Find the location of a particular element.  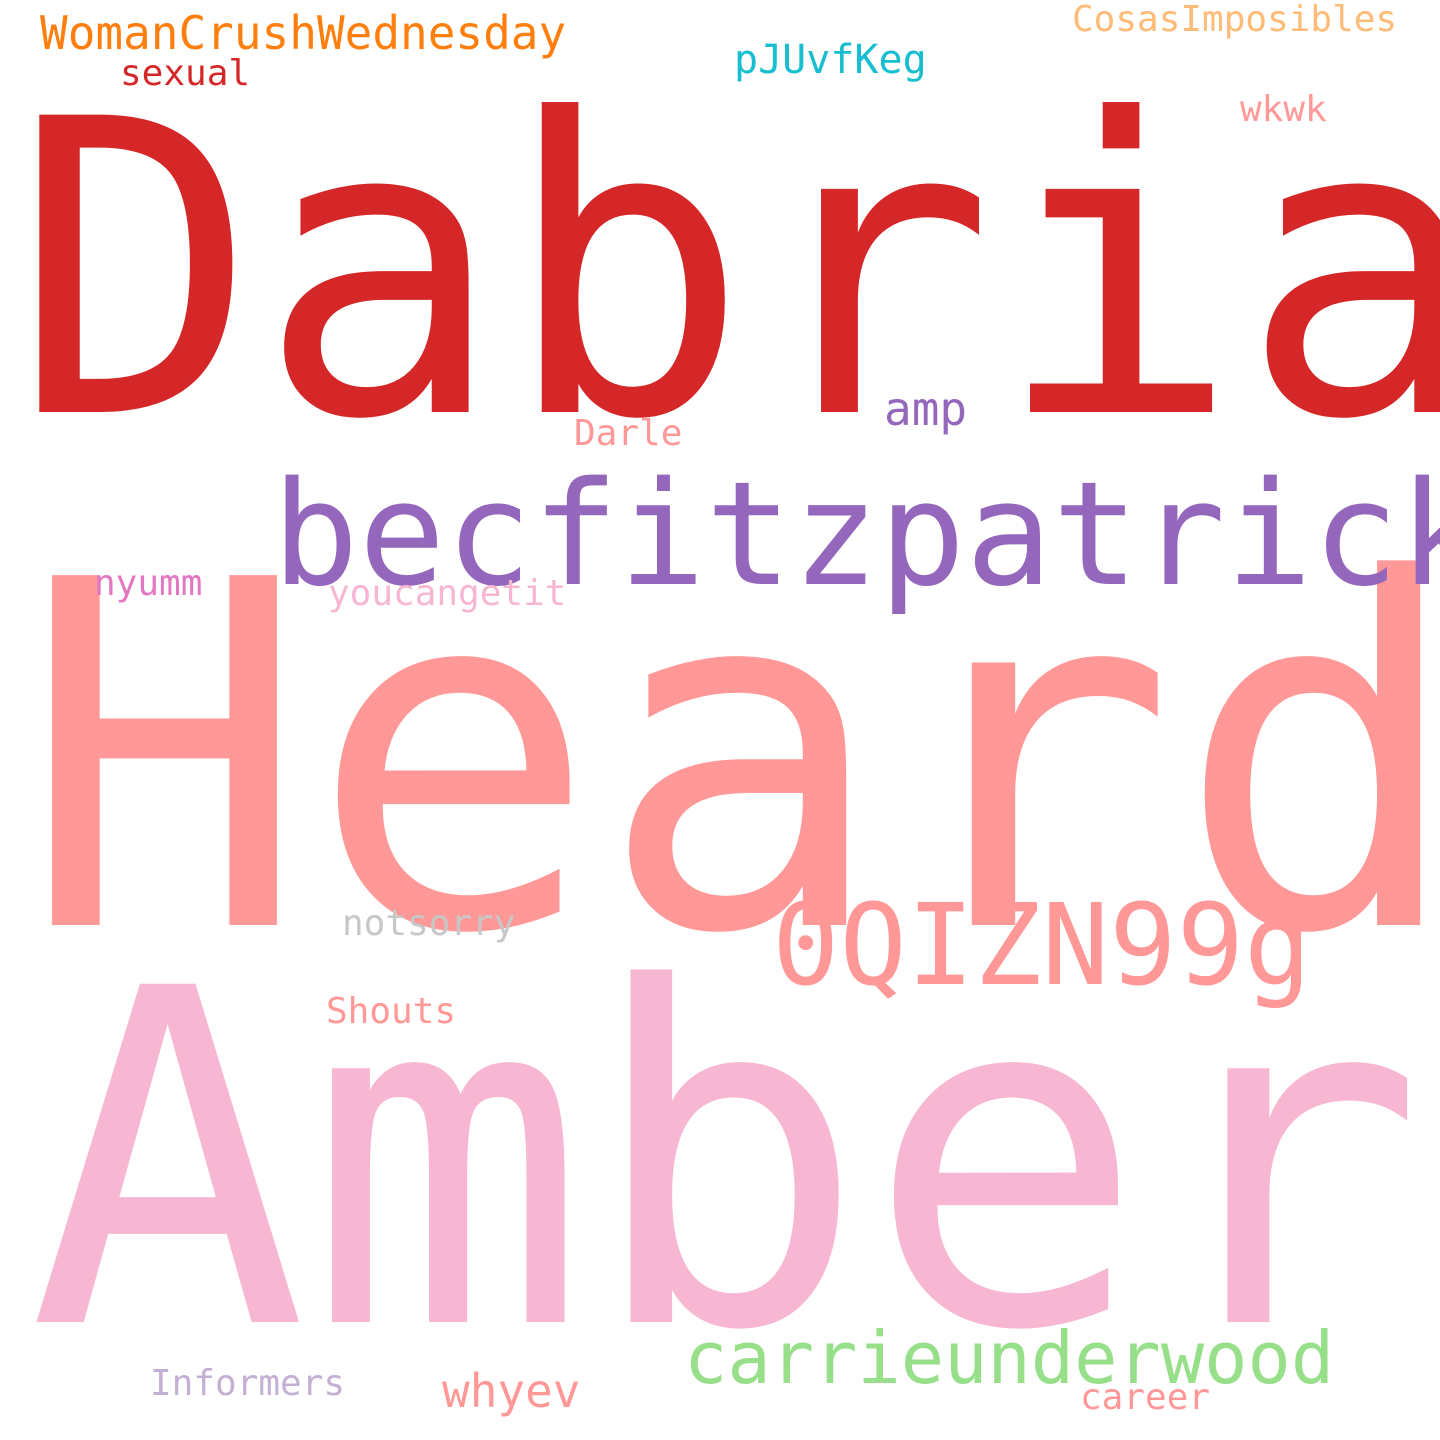

word-carrieunderwood: carrieunderwood is located at coordinates (1009, 1358).